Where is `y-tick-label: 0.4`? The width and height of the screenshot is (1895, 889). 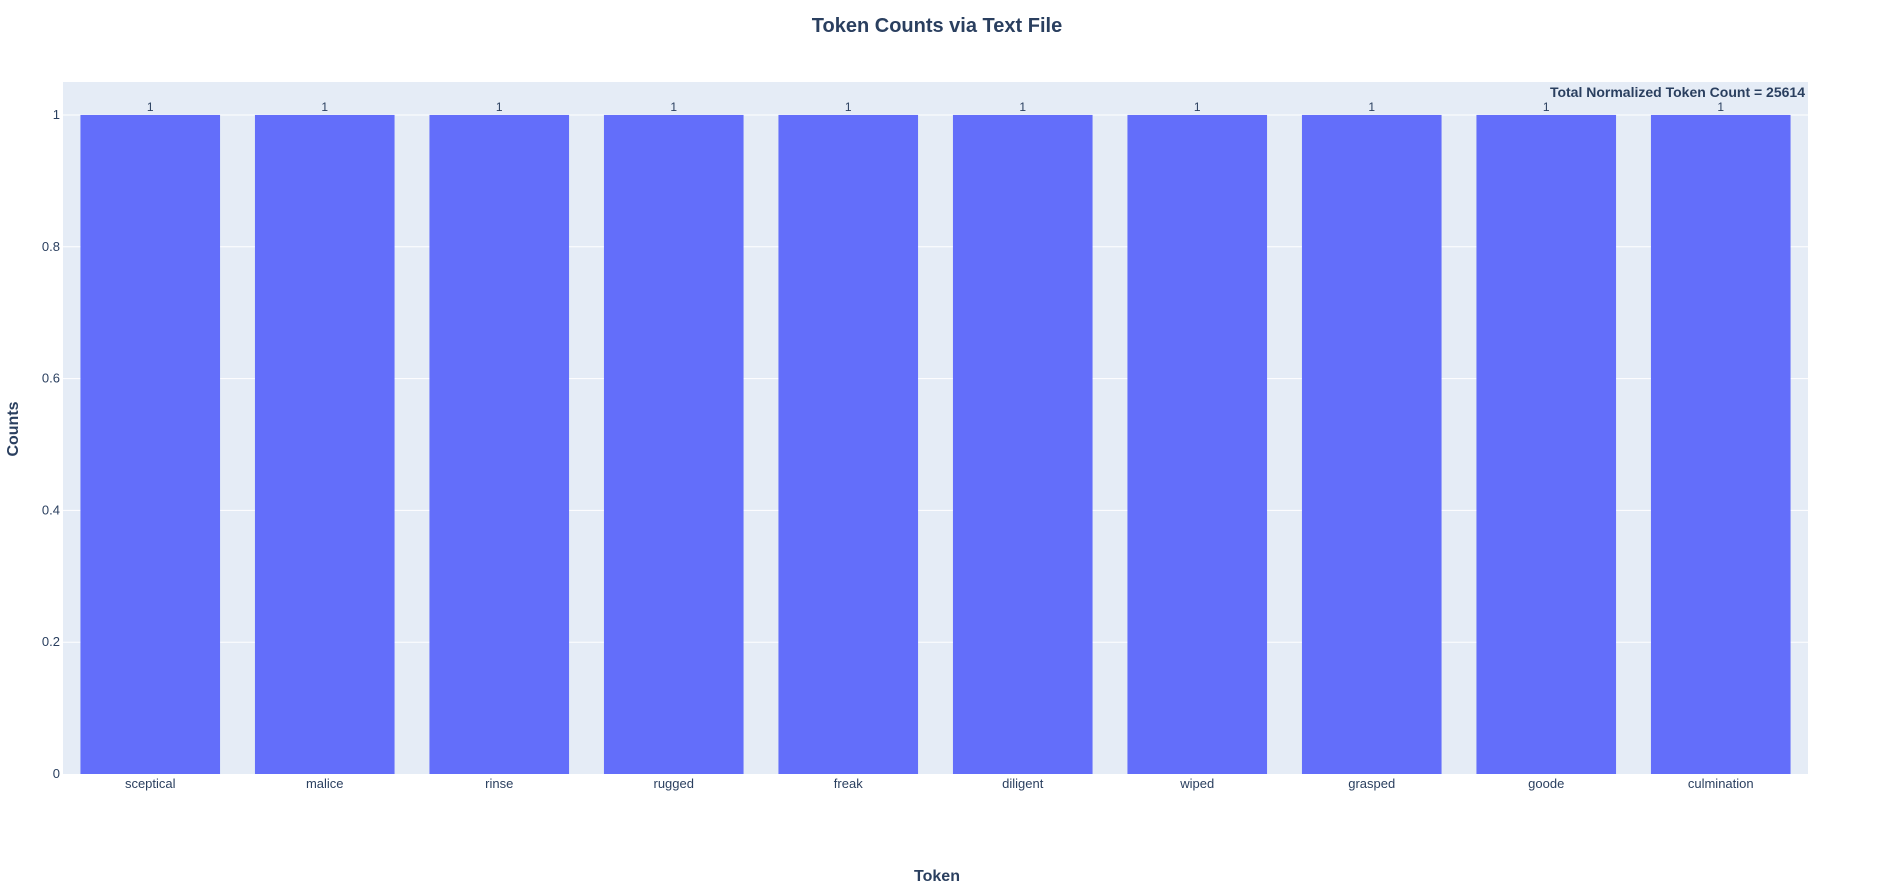
y-tick-label: 0.4 is located at coordinates (51, 509).